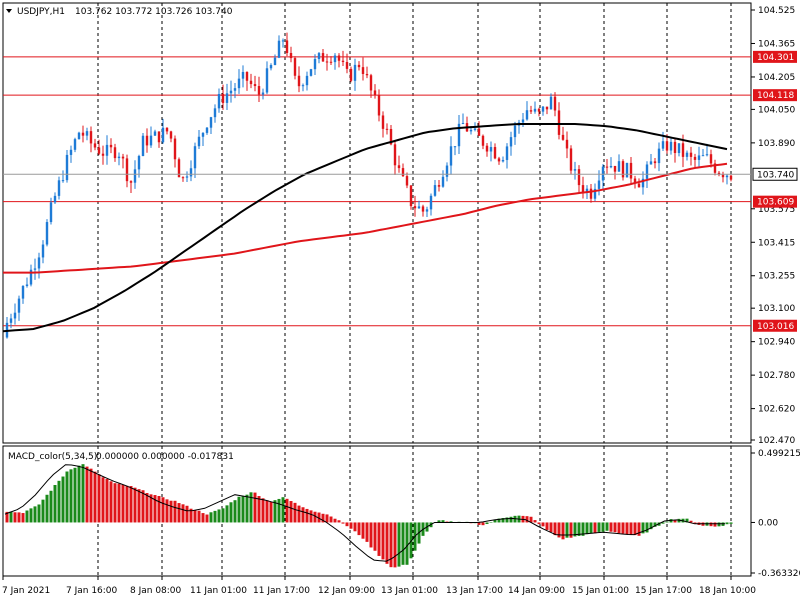  Describe the element at coordinates (775, 327) in the screenshot. I see `price-level-tag-label: 103.016` at that location.